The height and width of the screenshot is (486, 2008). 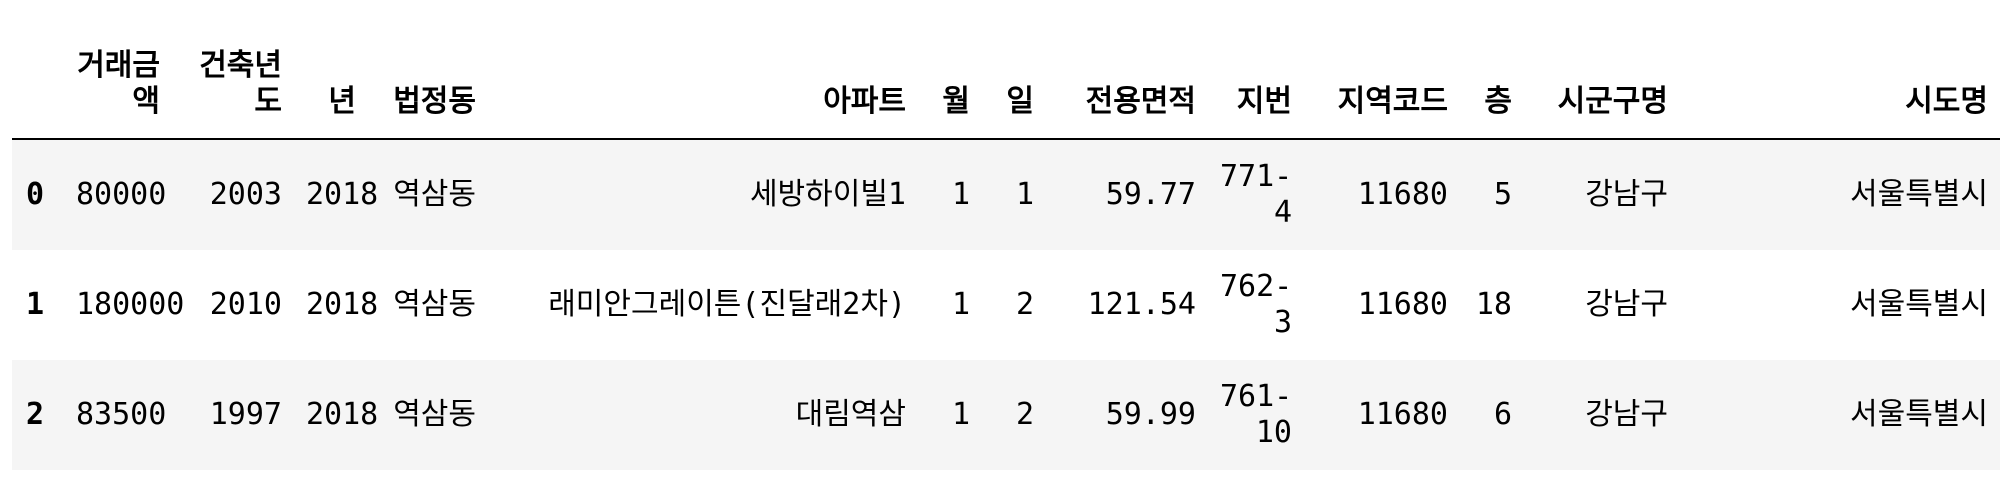 I want to click on table-cell: 대림역삼, so click(x=850, y=414).